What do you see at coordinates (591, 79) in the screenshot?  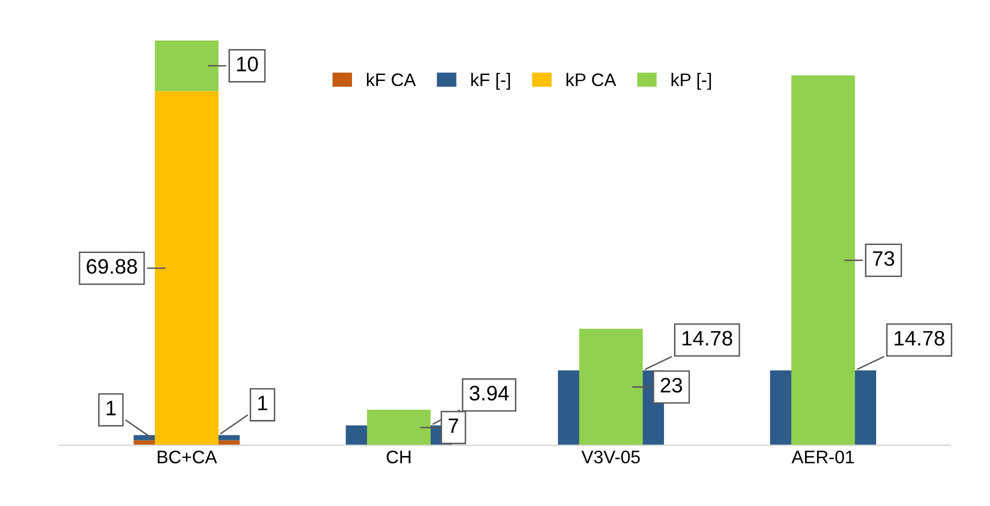 I see `legend-label: kP CA` at bounding box center [591, 79].